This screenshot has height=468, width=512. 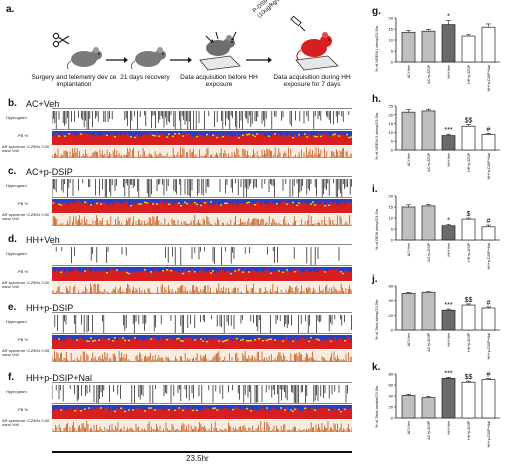 What do you see at coordinates (16, 391) in the screenshot?
I see `hypnogram-label: Hypnogram` at bounding box center [16, 391].